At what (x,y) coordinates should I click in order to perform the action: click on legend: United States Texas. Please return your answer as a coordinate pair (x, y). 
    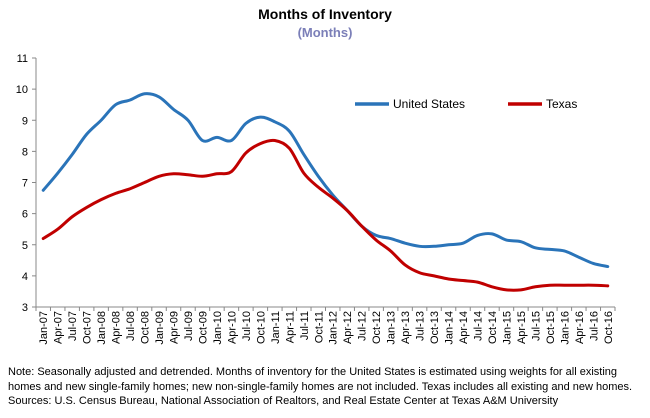
    Looking at the image, I should click on (466, 104).